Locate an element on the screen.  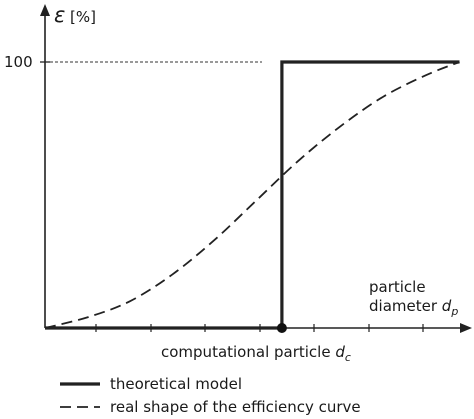
x-axis-label-sub: p is located at coordinates (454, 311).